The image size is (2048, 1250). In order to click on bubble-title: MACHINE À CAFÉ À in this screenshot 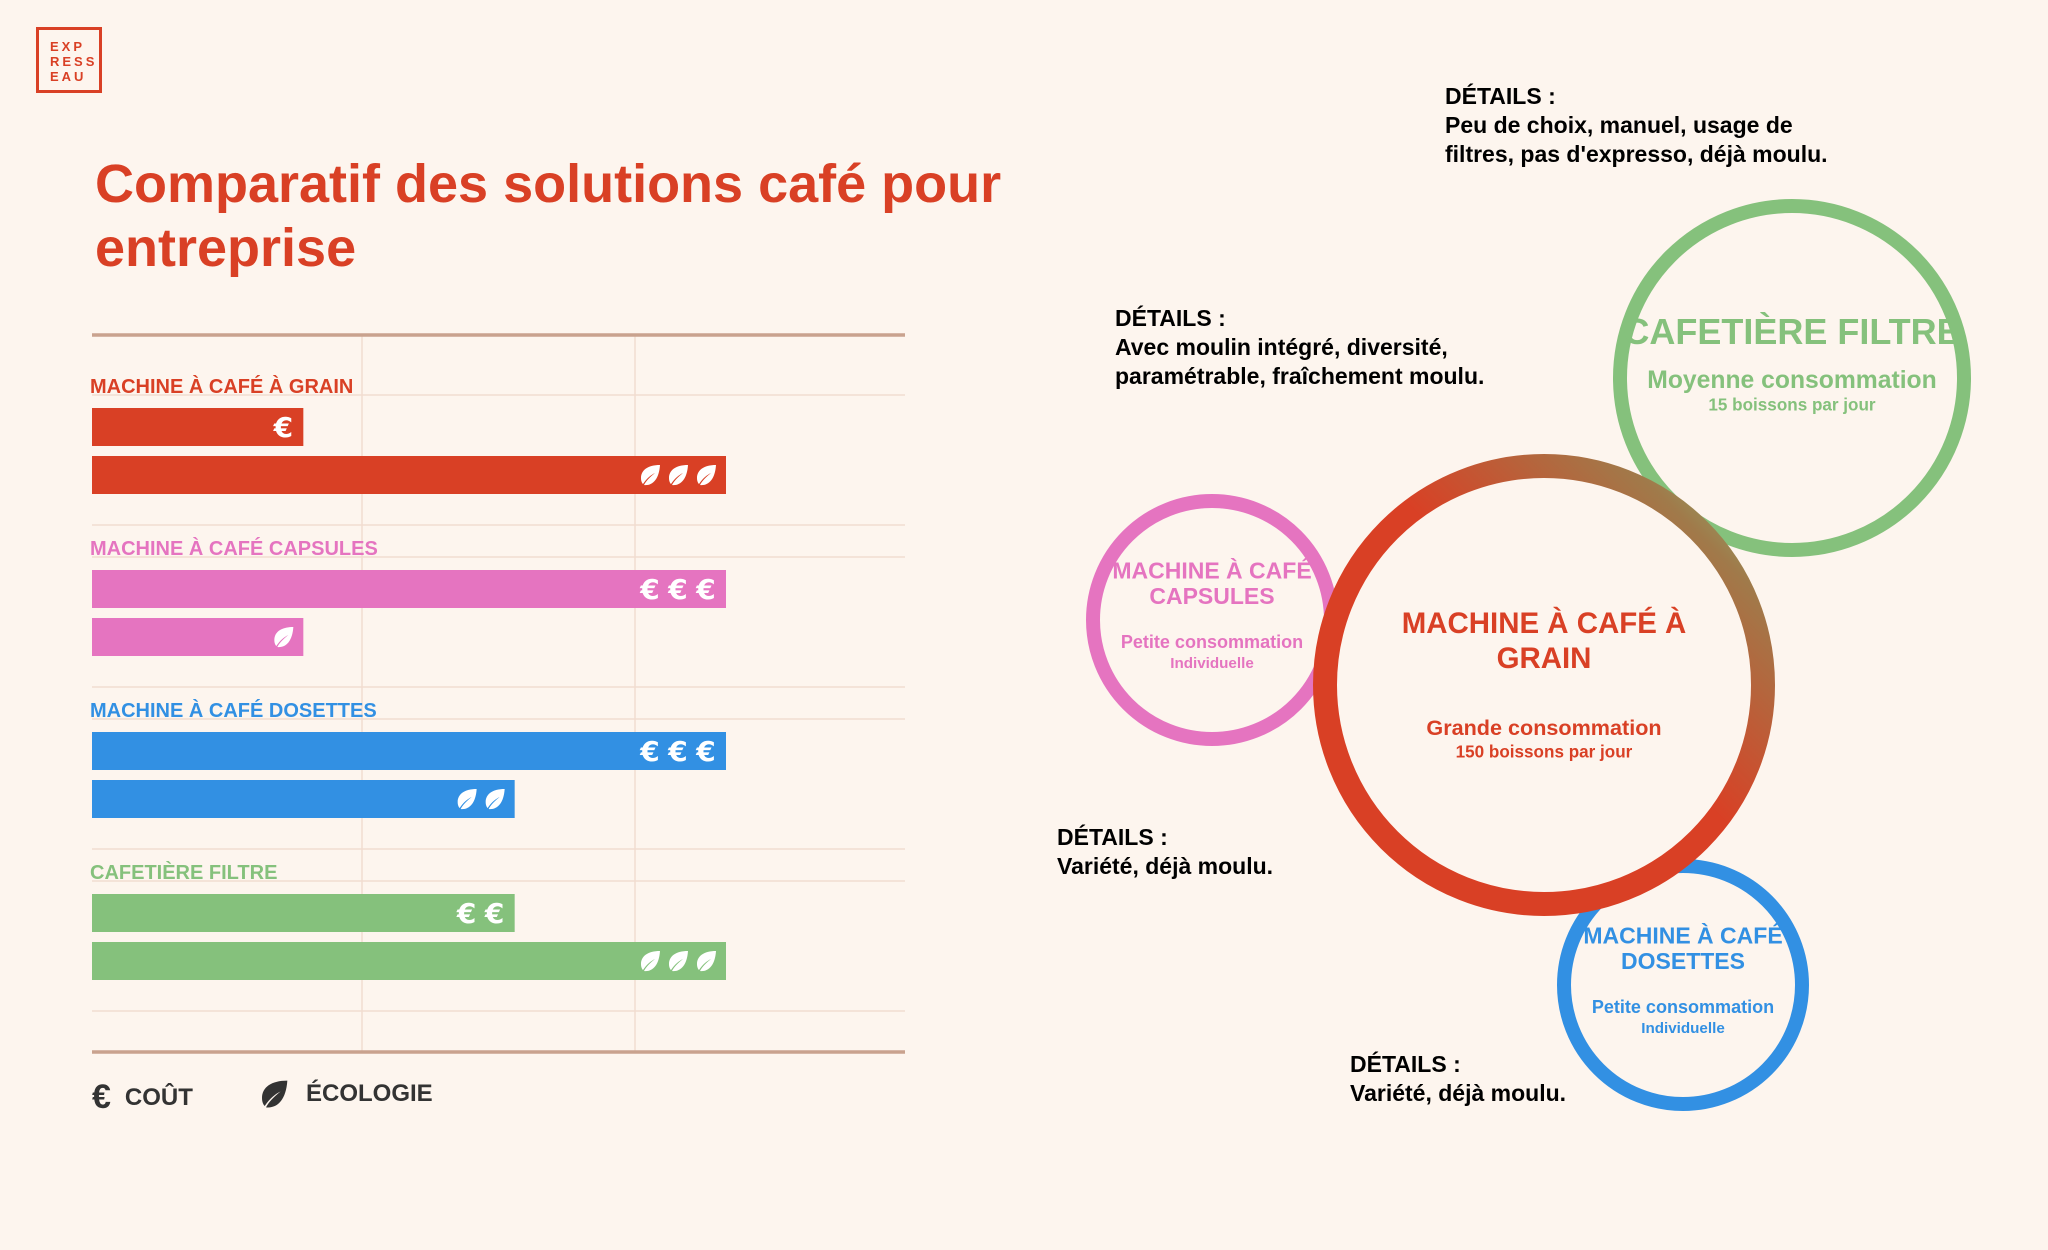, I will do `click(1544, 623)`.